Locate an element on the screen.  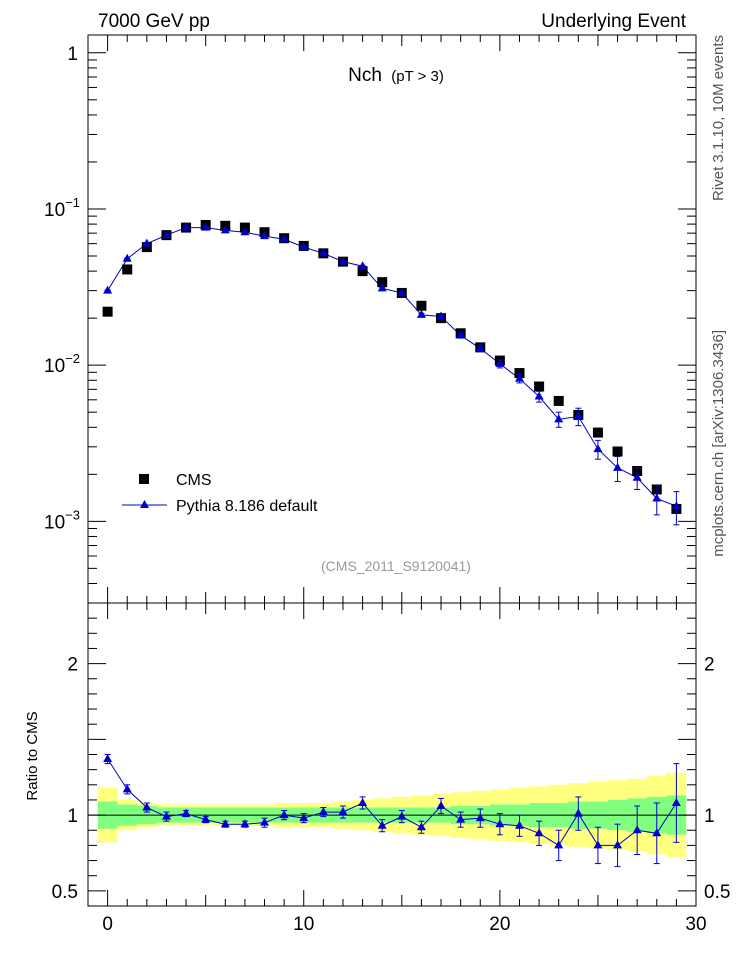
legend-marker-pythia is located at coordinates (144, 504).